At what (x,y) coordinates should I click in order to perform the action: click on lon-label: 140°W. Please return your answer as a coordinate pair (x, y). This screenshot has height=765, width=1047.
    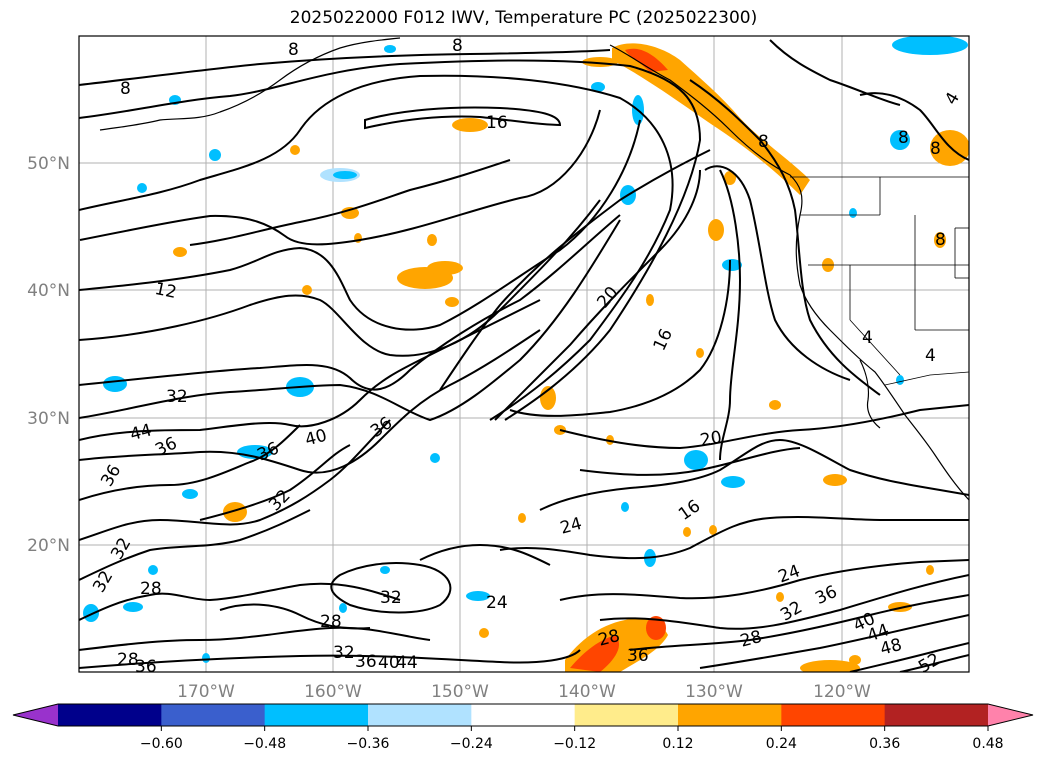
    Looking at the image, I should click on (587, 692).